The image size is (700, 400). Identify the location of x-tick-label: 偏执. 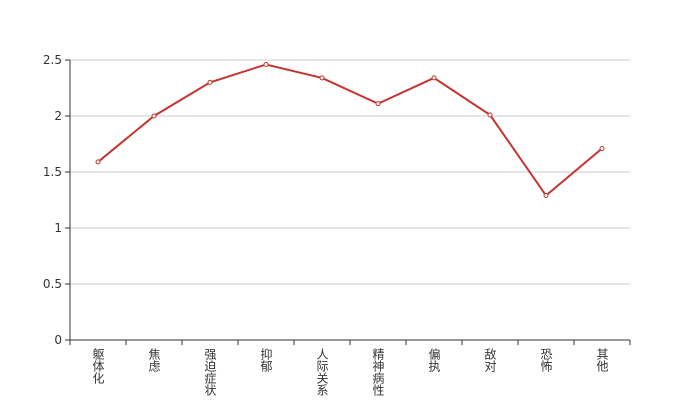
(434, 360).